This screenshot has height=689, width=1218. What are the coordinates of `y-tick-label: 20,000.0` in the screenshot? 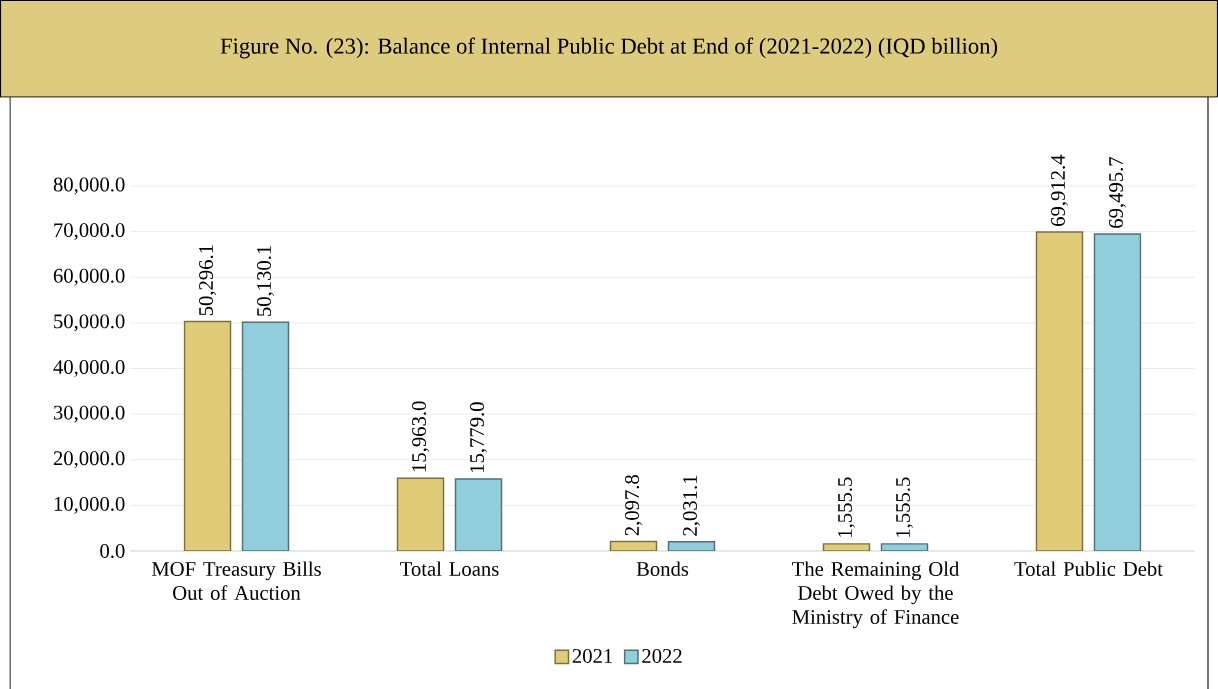 It's located at (89, 460).